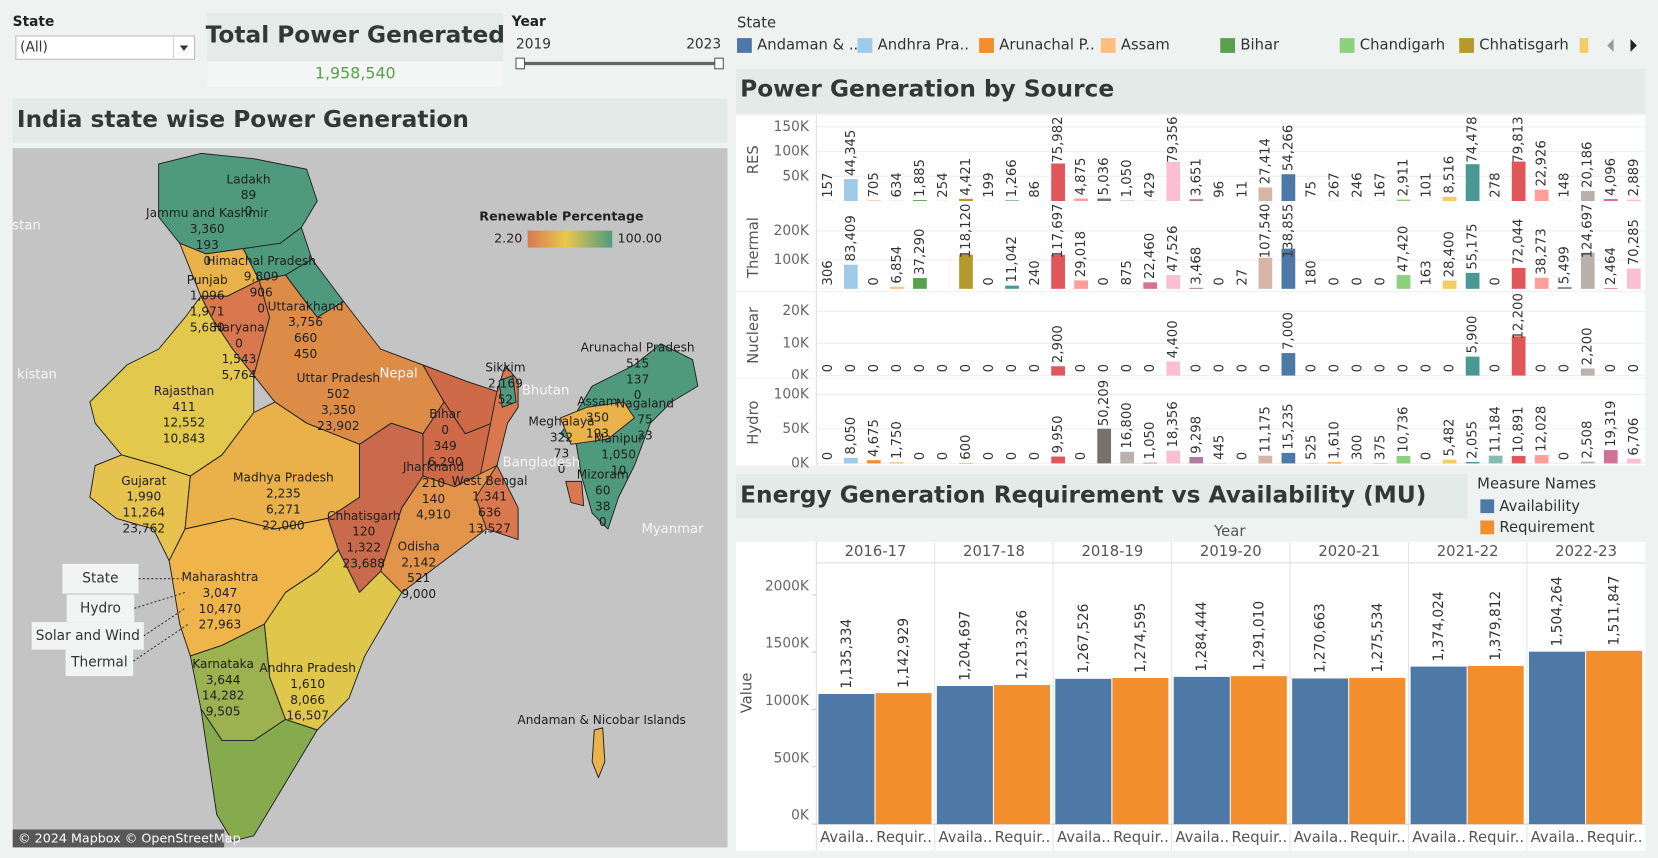 The width and height of the screenshot is (1658, 858). Describe the element at coordinates (1634, 437) in the screenshot. I see `value-label: 6,706` at that location.